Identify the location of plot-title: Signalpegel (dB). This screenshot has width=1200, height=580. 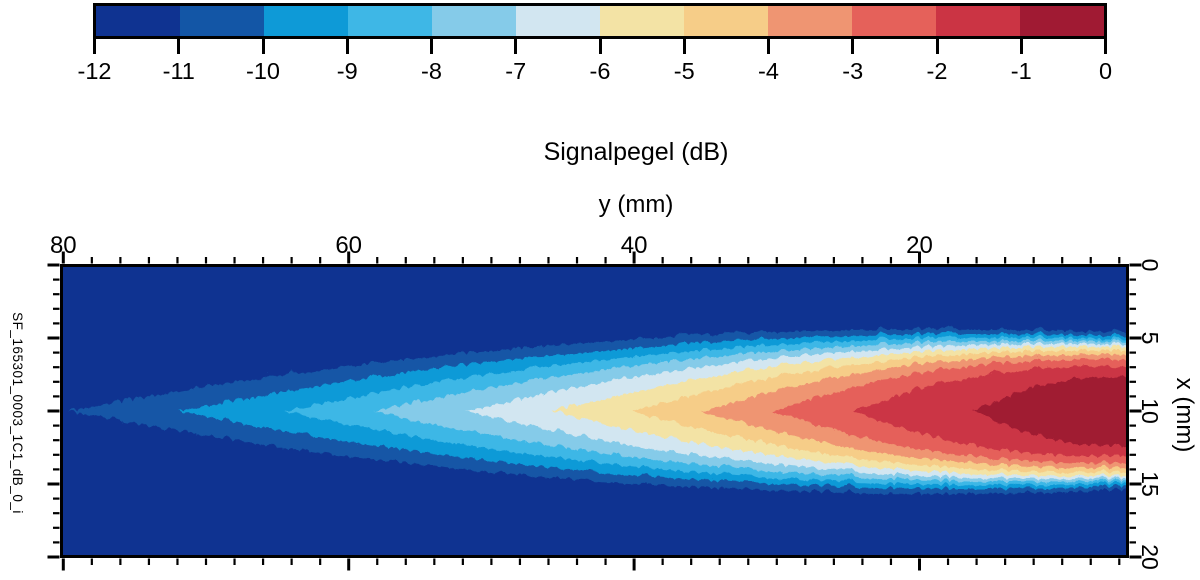
(636, 152).